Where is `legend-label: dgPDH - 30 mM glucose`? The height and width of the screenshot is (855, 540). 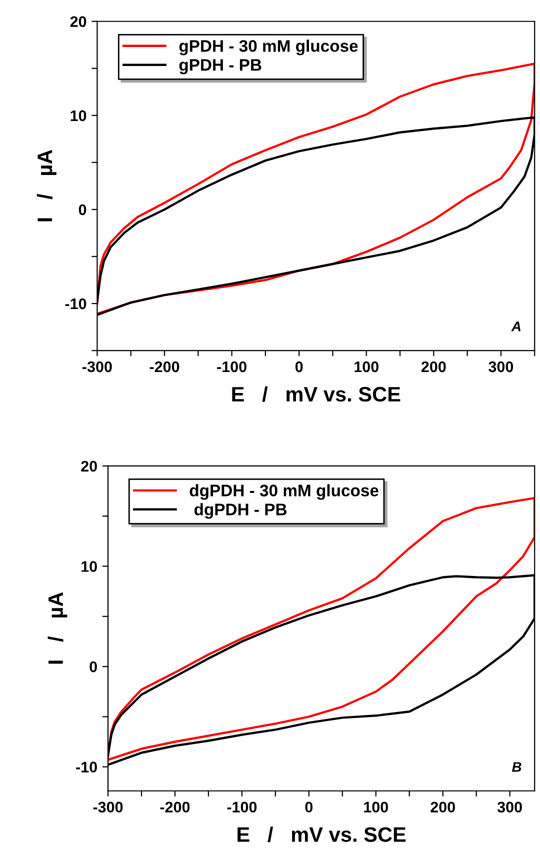
legend-label: dgPDH - 30 mM glucose is located at coordinates (284, 492).